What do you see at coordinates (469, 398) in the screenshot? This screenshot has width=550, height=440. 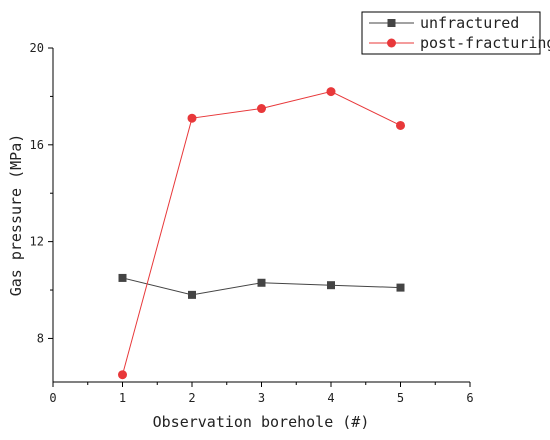 I see `x-tick-label: 6` at bounding box center [469, 398].